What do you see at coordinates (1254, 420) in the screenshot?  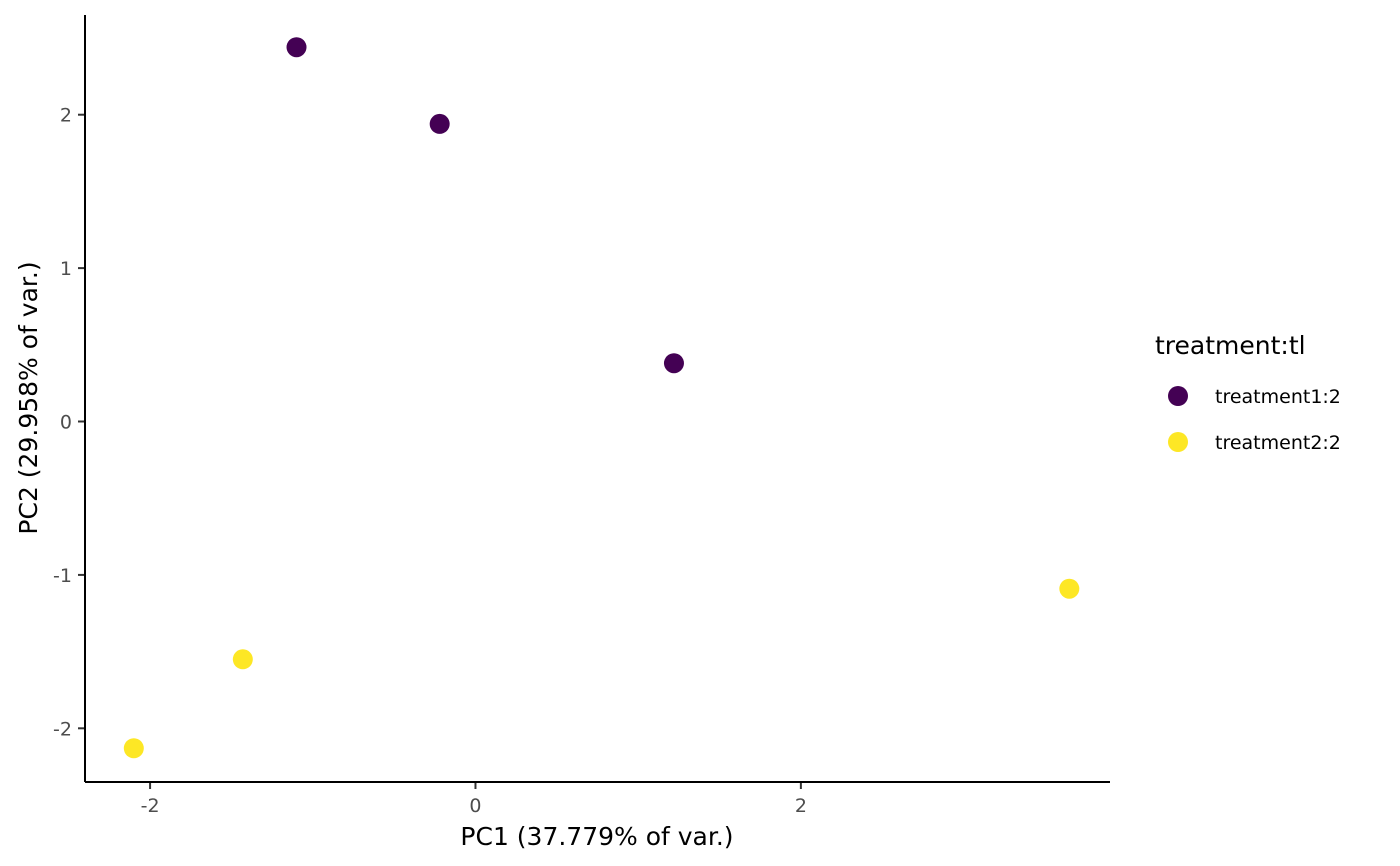 I see `legend-items: treatment1:2 treatment2:2` at bounding box center [1254, 420].